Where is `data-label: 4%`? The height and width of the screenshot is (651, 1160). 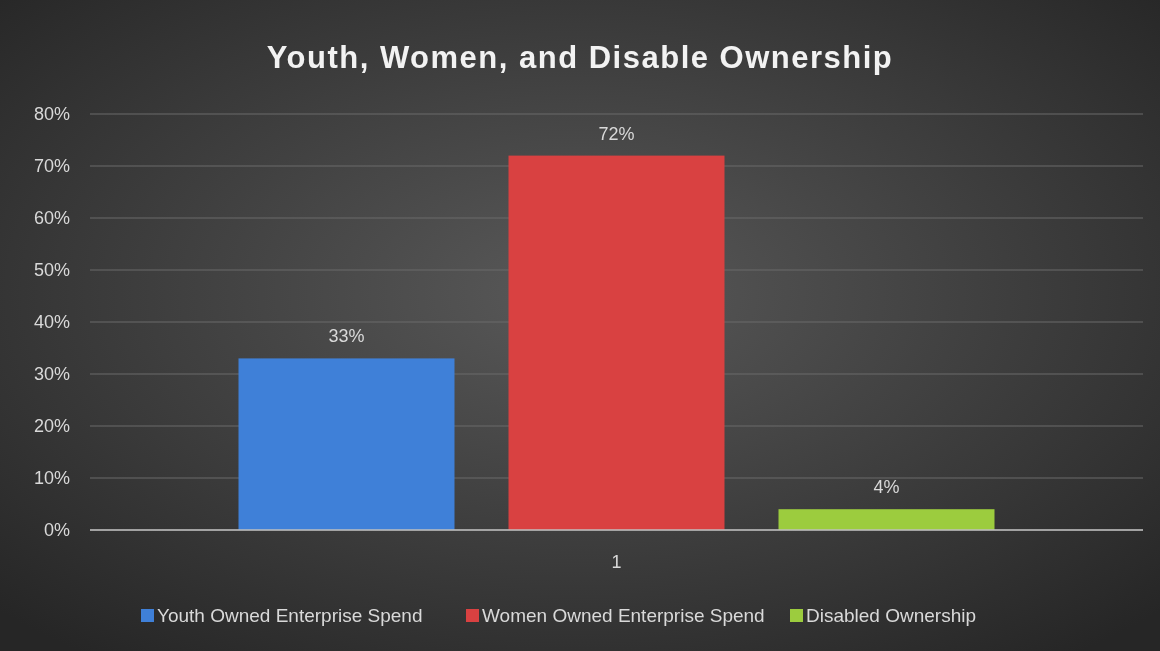 data-label: 4% is located at coordinates (886, 487).